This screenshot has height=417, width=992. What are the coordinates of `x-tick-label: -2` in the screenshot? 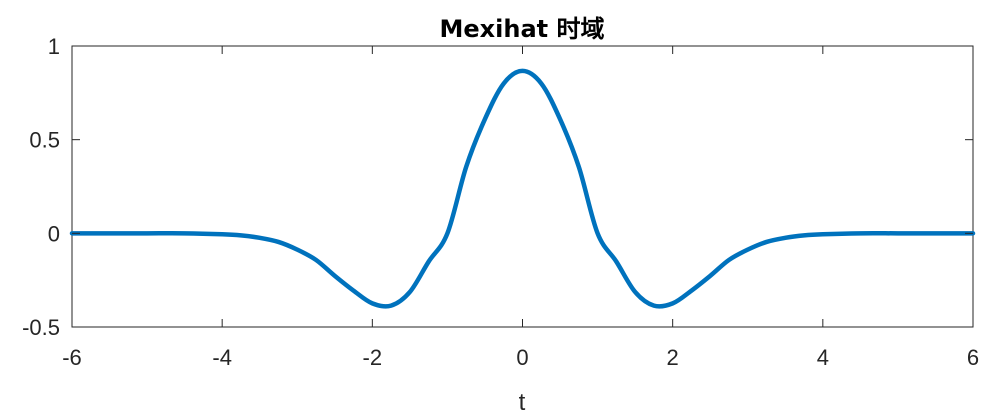 It's located at (373, 357).